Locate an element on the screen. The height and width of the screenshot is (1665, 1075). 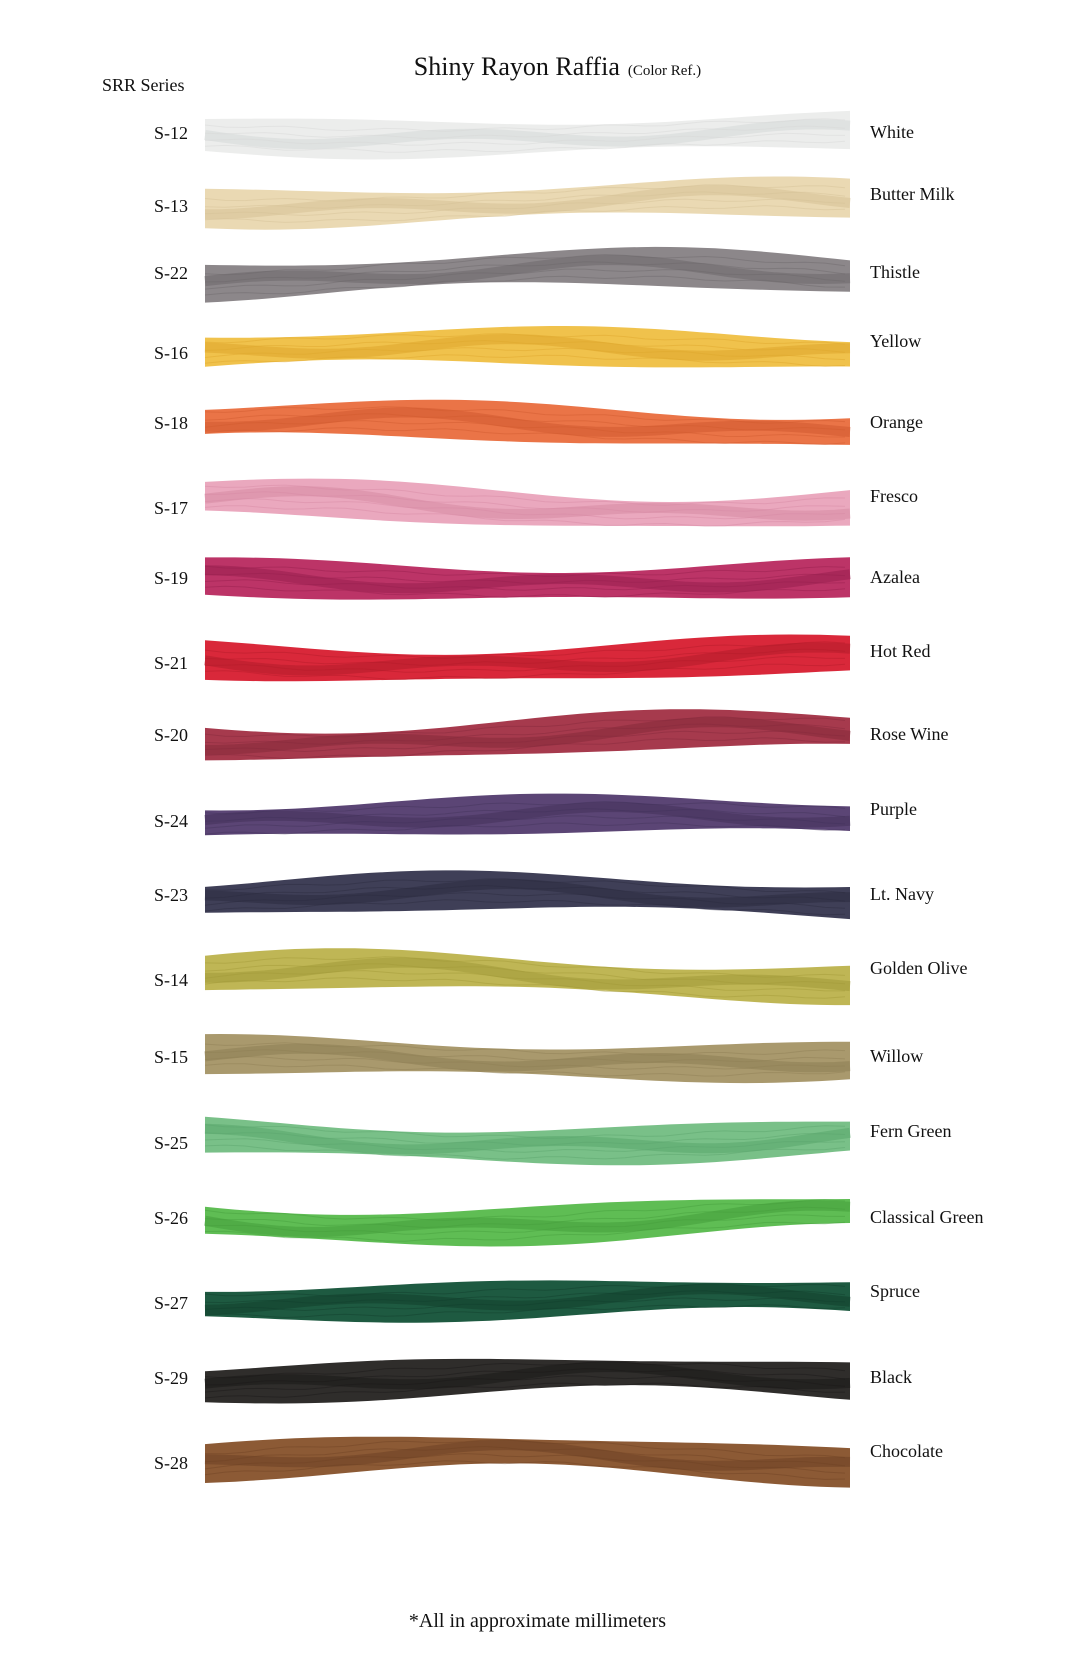
swatch-row: S-28 Chocolate is located at coordinates (537, 1460).